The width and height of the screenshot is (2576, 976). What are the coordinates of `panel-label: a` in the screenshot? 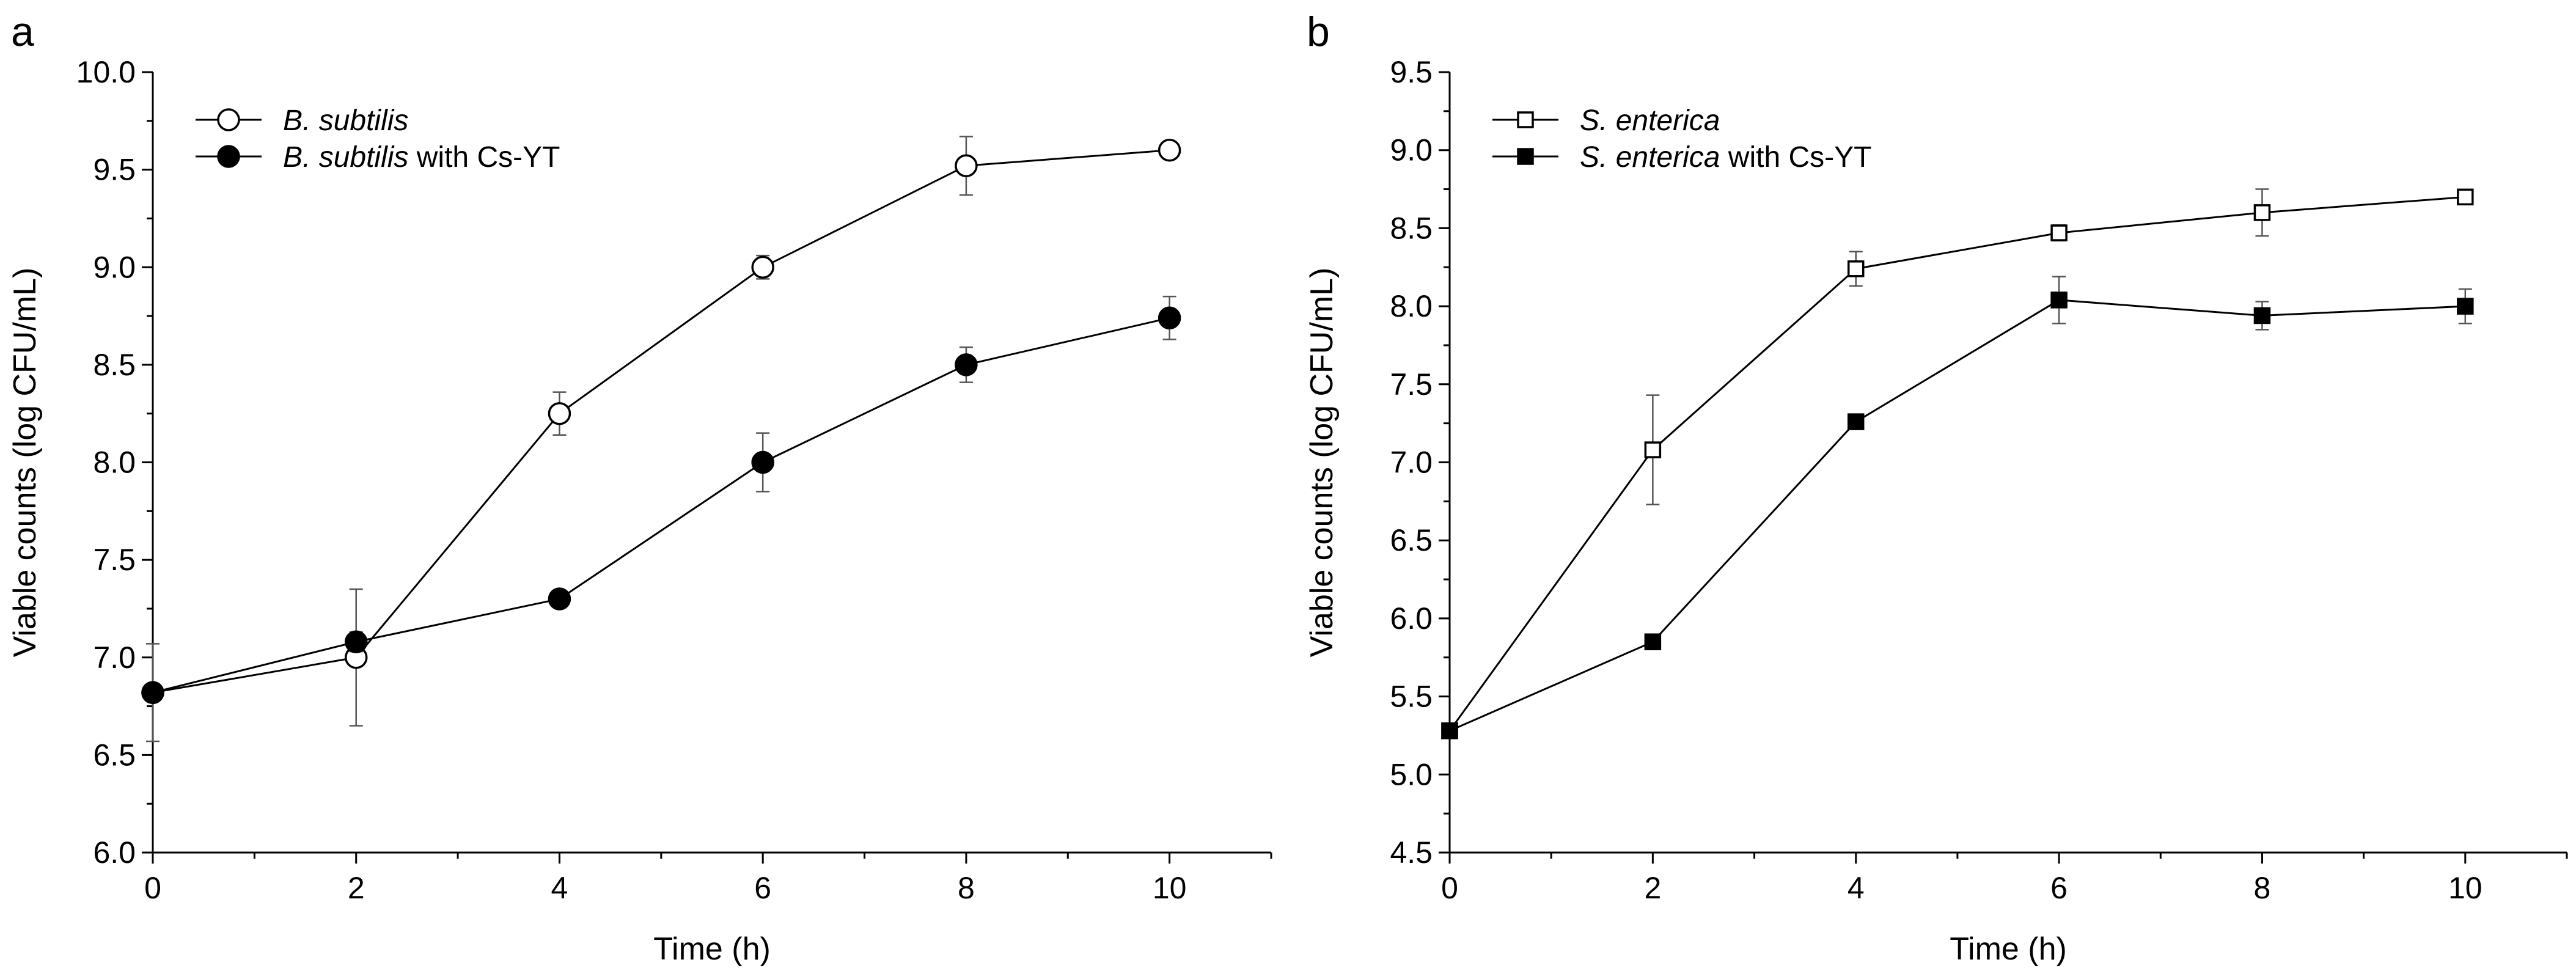 It's located at (22, 32).